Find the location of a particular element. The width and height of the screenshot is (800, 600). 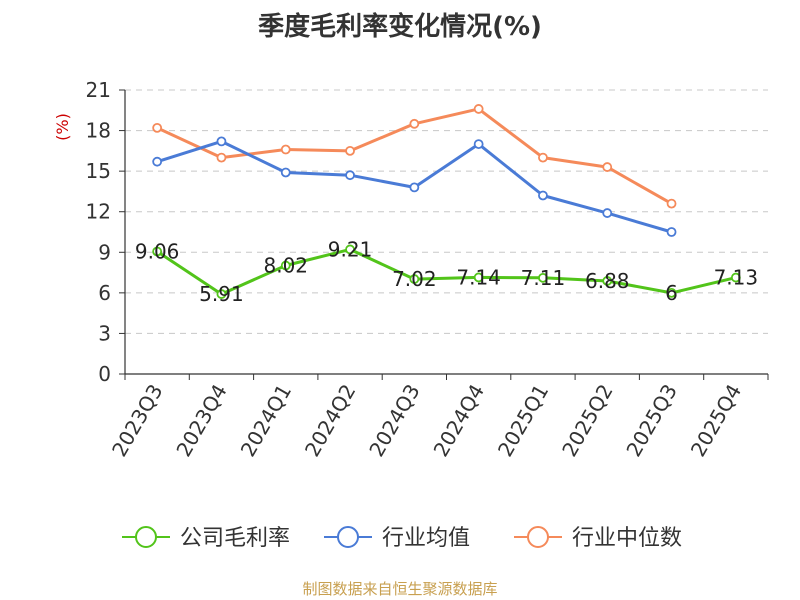

series-line is located at coordinates (446, 271).